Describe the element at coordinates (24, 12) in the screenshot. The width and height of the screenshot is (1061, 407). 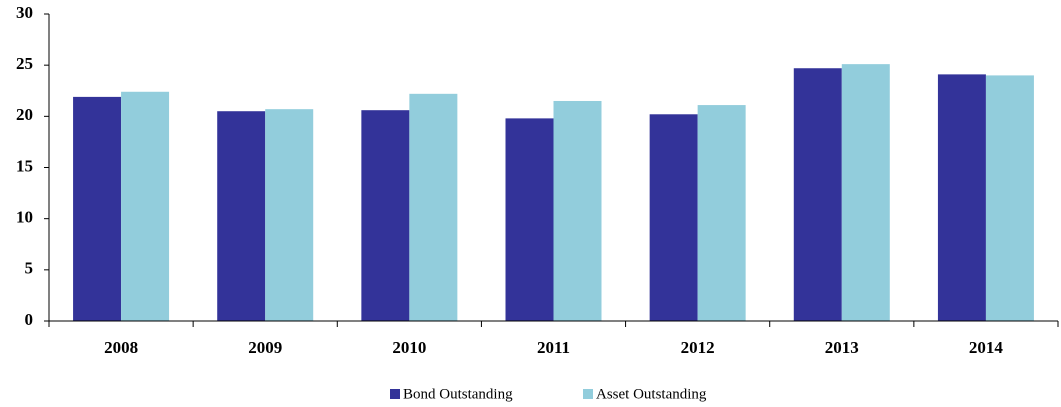
I see `y-tick-label: 30` at that location.